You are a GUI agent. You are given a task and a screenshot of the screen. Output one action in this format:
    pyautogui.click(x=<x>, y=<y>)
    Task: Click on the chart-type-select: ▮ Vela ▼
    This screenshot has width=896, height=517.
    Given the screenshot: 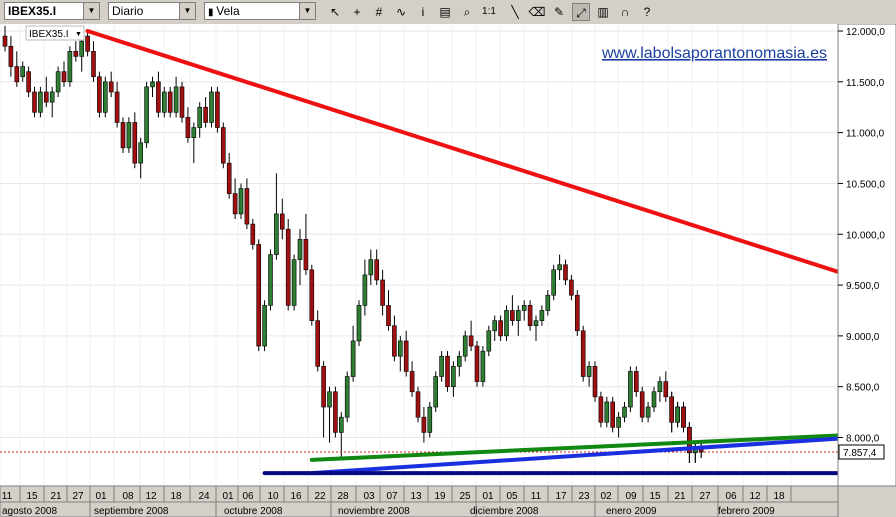 What is the action you would take?
    pyautogui.click(x=260, y=11)
    